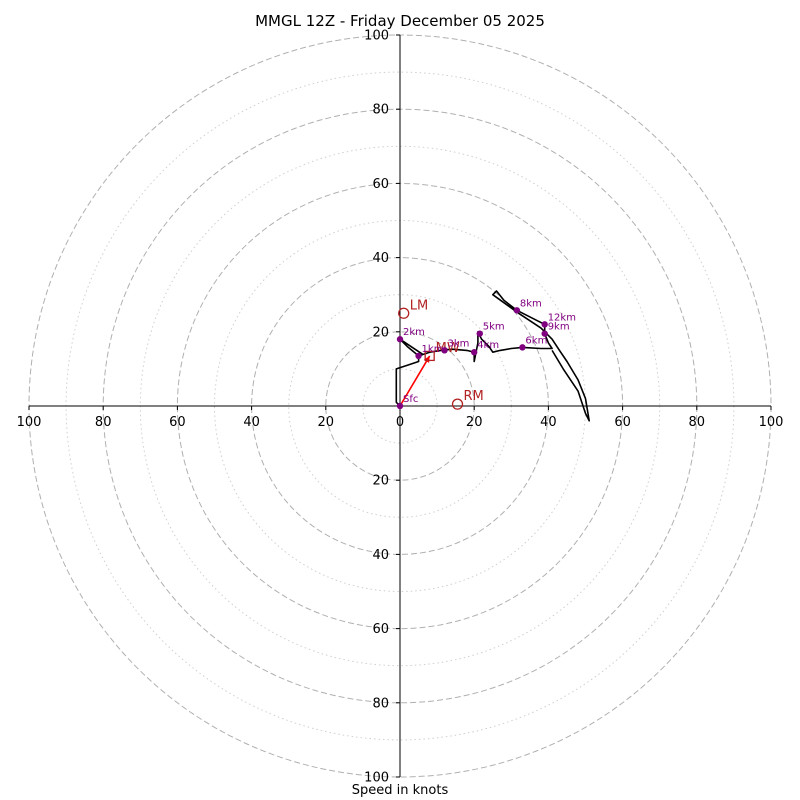  I want to click on x-axis-label: Speed in knots, so click(400, 790).